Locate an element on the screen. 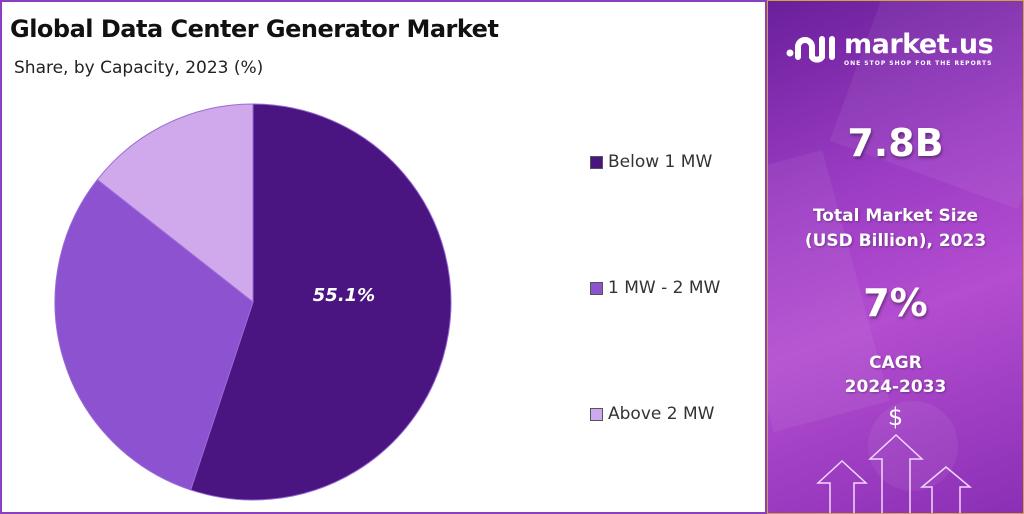 The image size is (1024, 514). up-arrow-icon is located at coordinates (894, 473).